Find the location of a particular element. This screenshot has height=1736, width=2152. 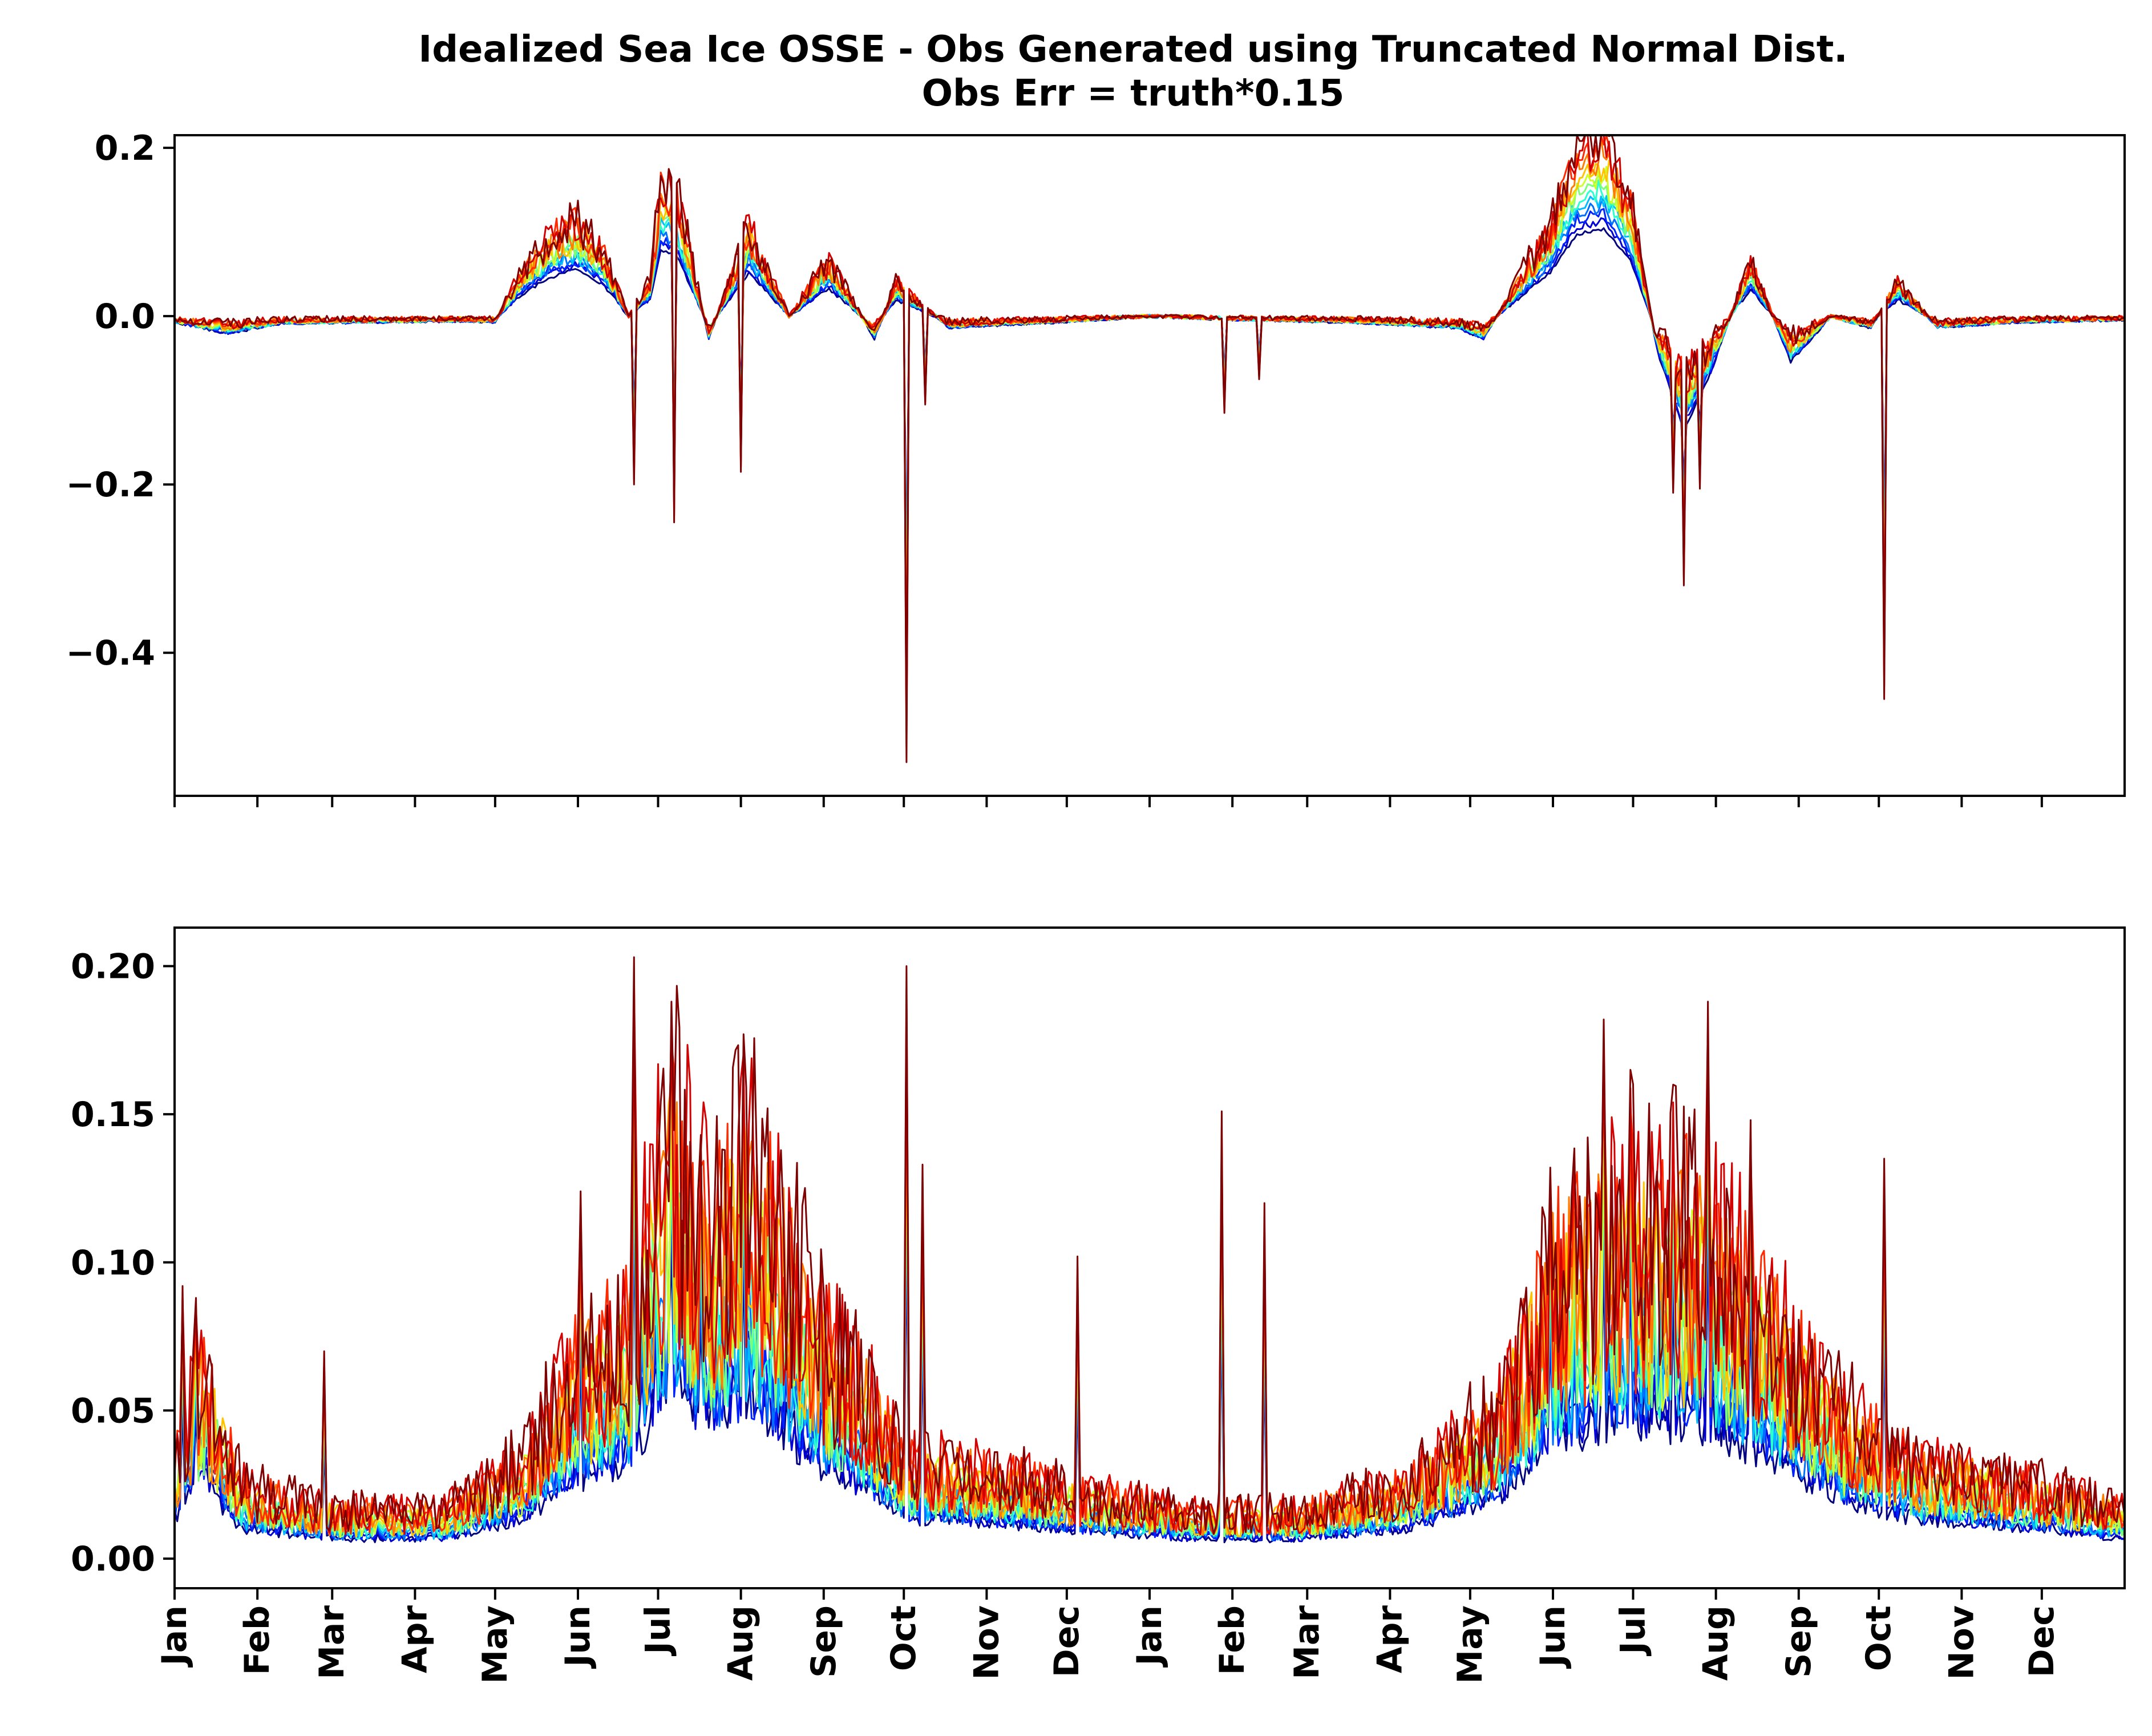

y-tick-label: 0.10 is located at coordinates (113, 1263).